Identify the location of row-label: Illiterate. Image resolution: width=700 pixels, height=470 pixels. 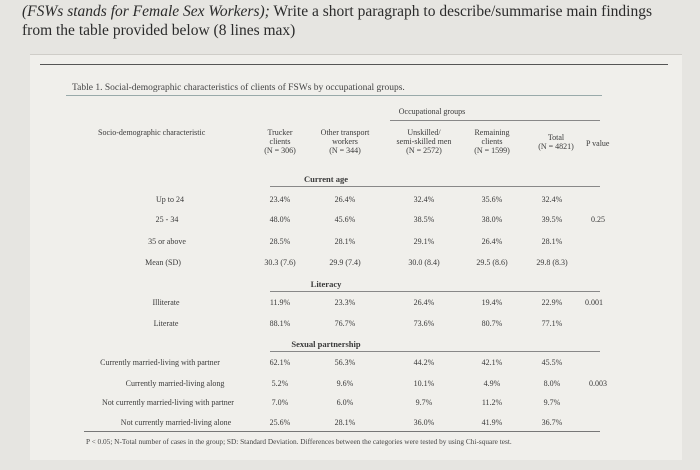
(166, 302).